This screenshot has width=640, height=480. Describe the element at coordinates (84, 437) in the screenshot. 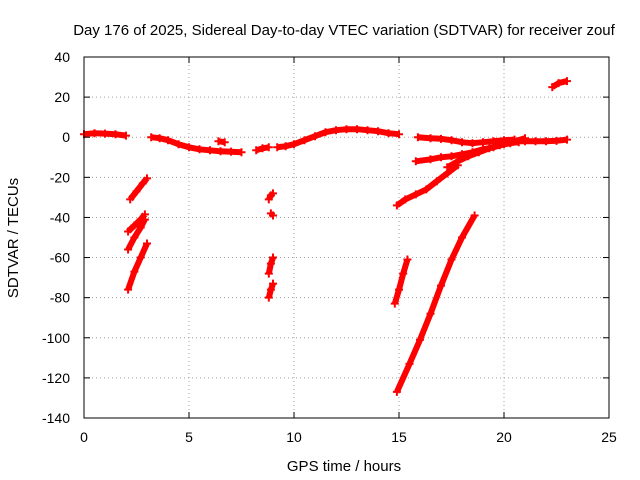

I see `x-tick-label: 0` at that location.